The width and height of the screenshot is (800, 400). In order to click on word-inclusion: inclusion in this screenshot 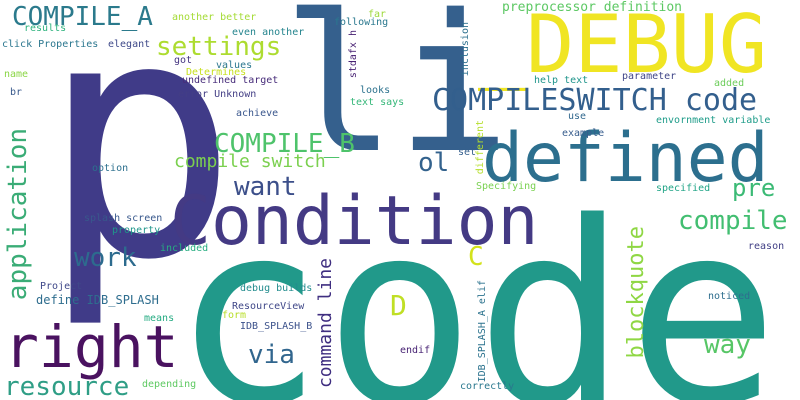, I will do `click(465, 49)`.